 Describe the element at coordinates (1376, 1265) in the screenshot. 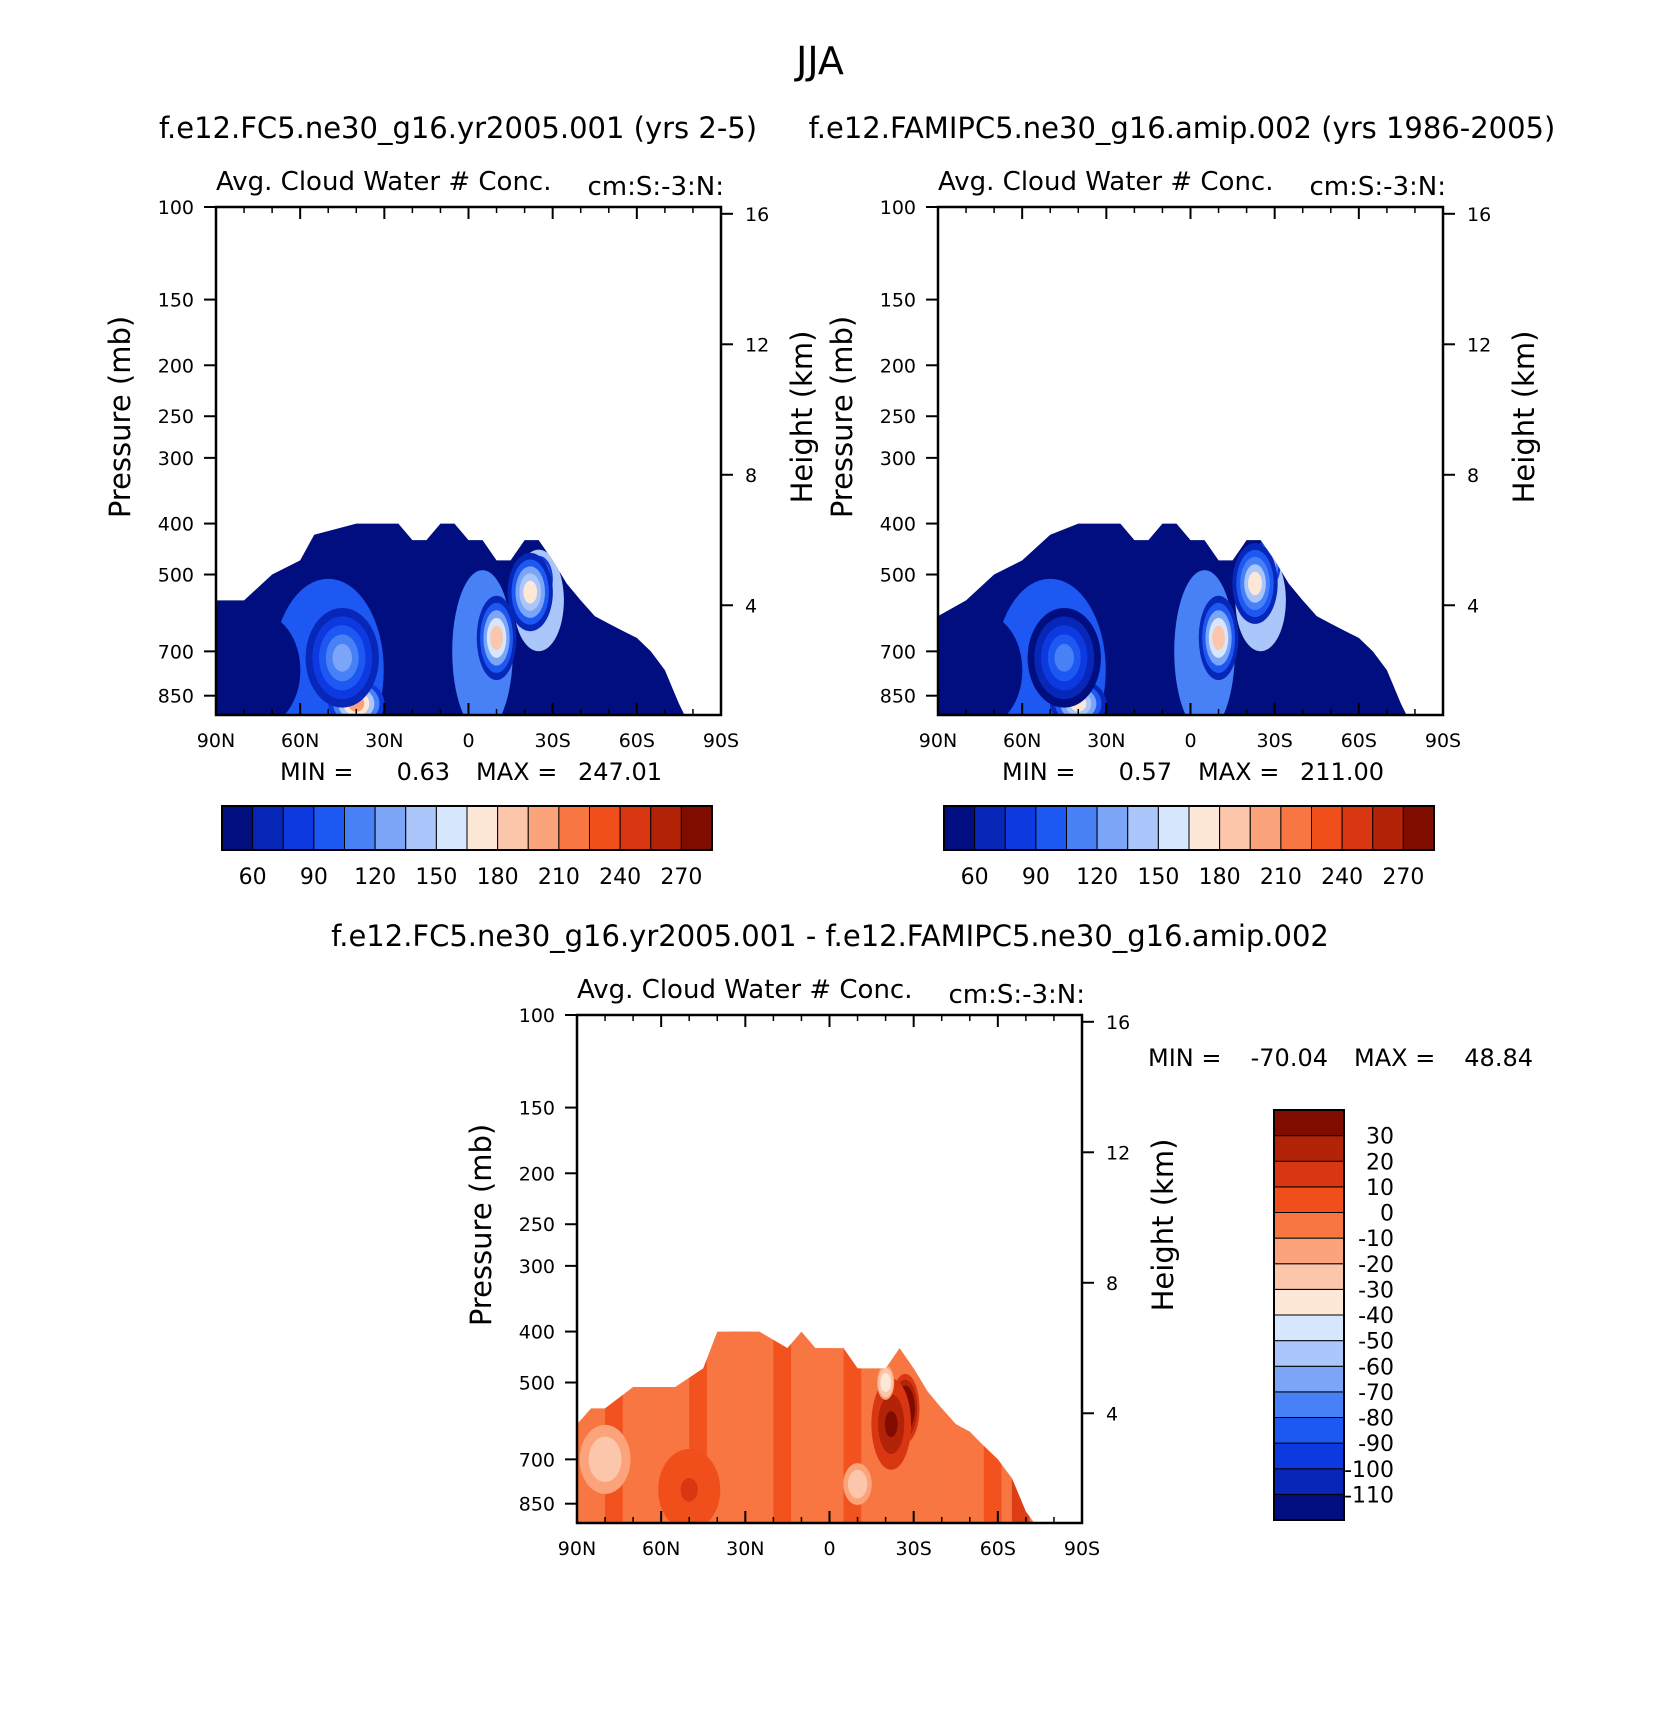

I see `colorbar-label: -20` at that location.